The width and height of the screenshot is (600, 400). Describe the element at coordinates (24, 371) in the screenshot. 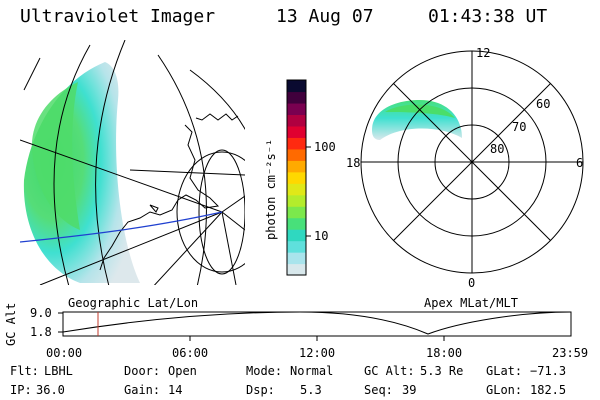

I see `filter-label: Flt:` at that location.